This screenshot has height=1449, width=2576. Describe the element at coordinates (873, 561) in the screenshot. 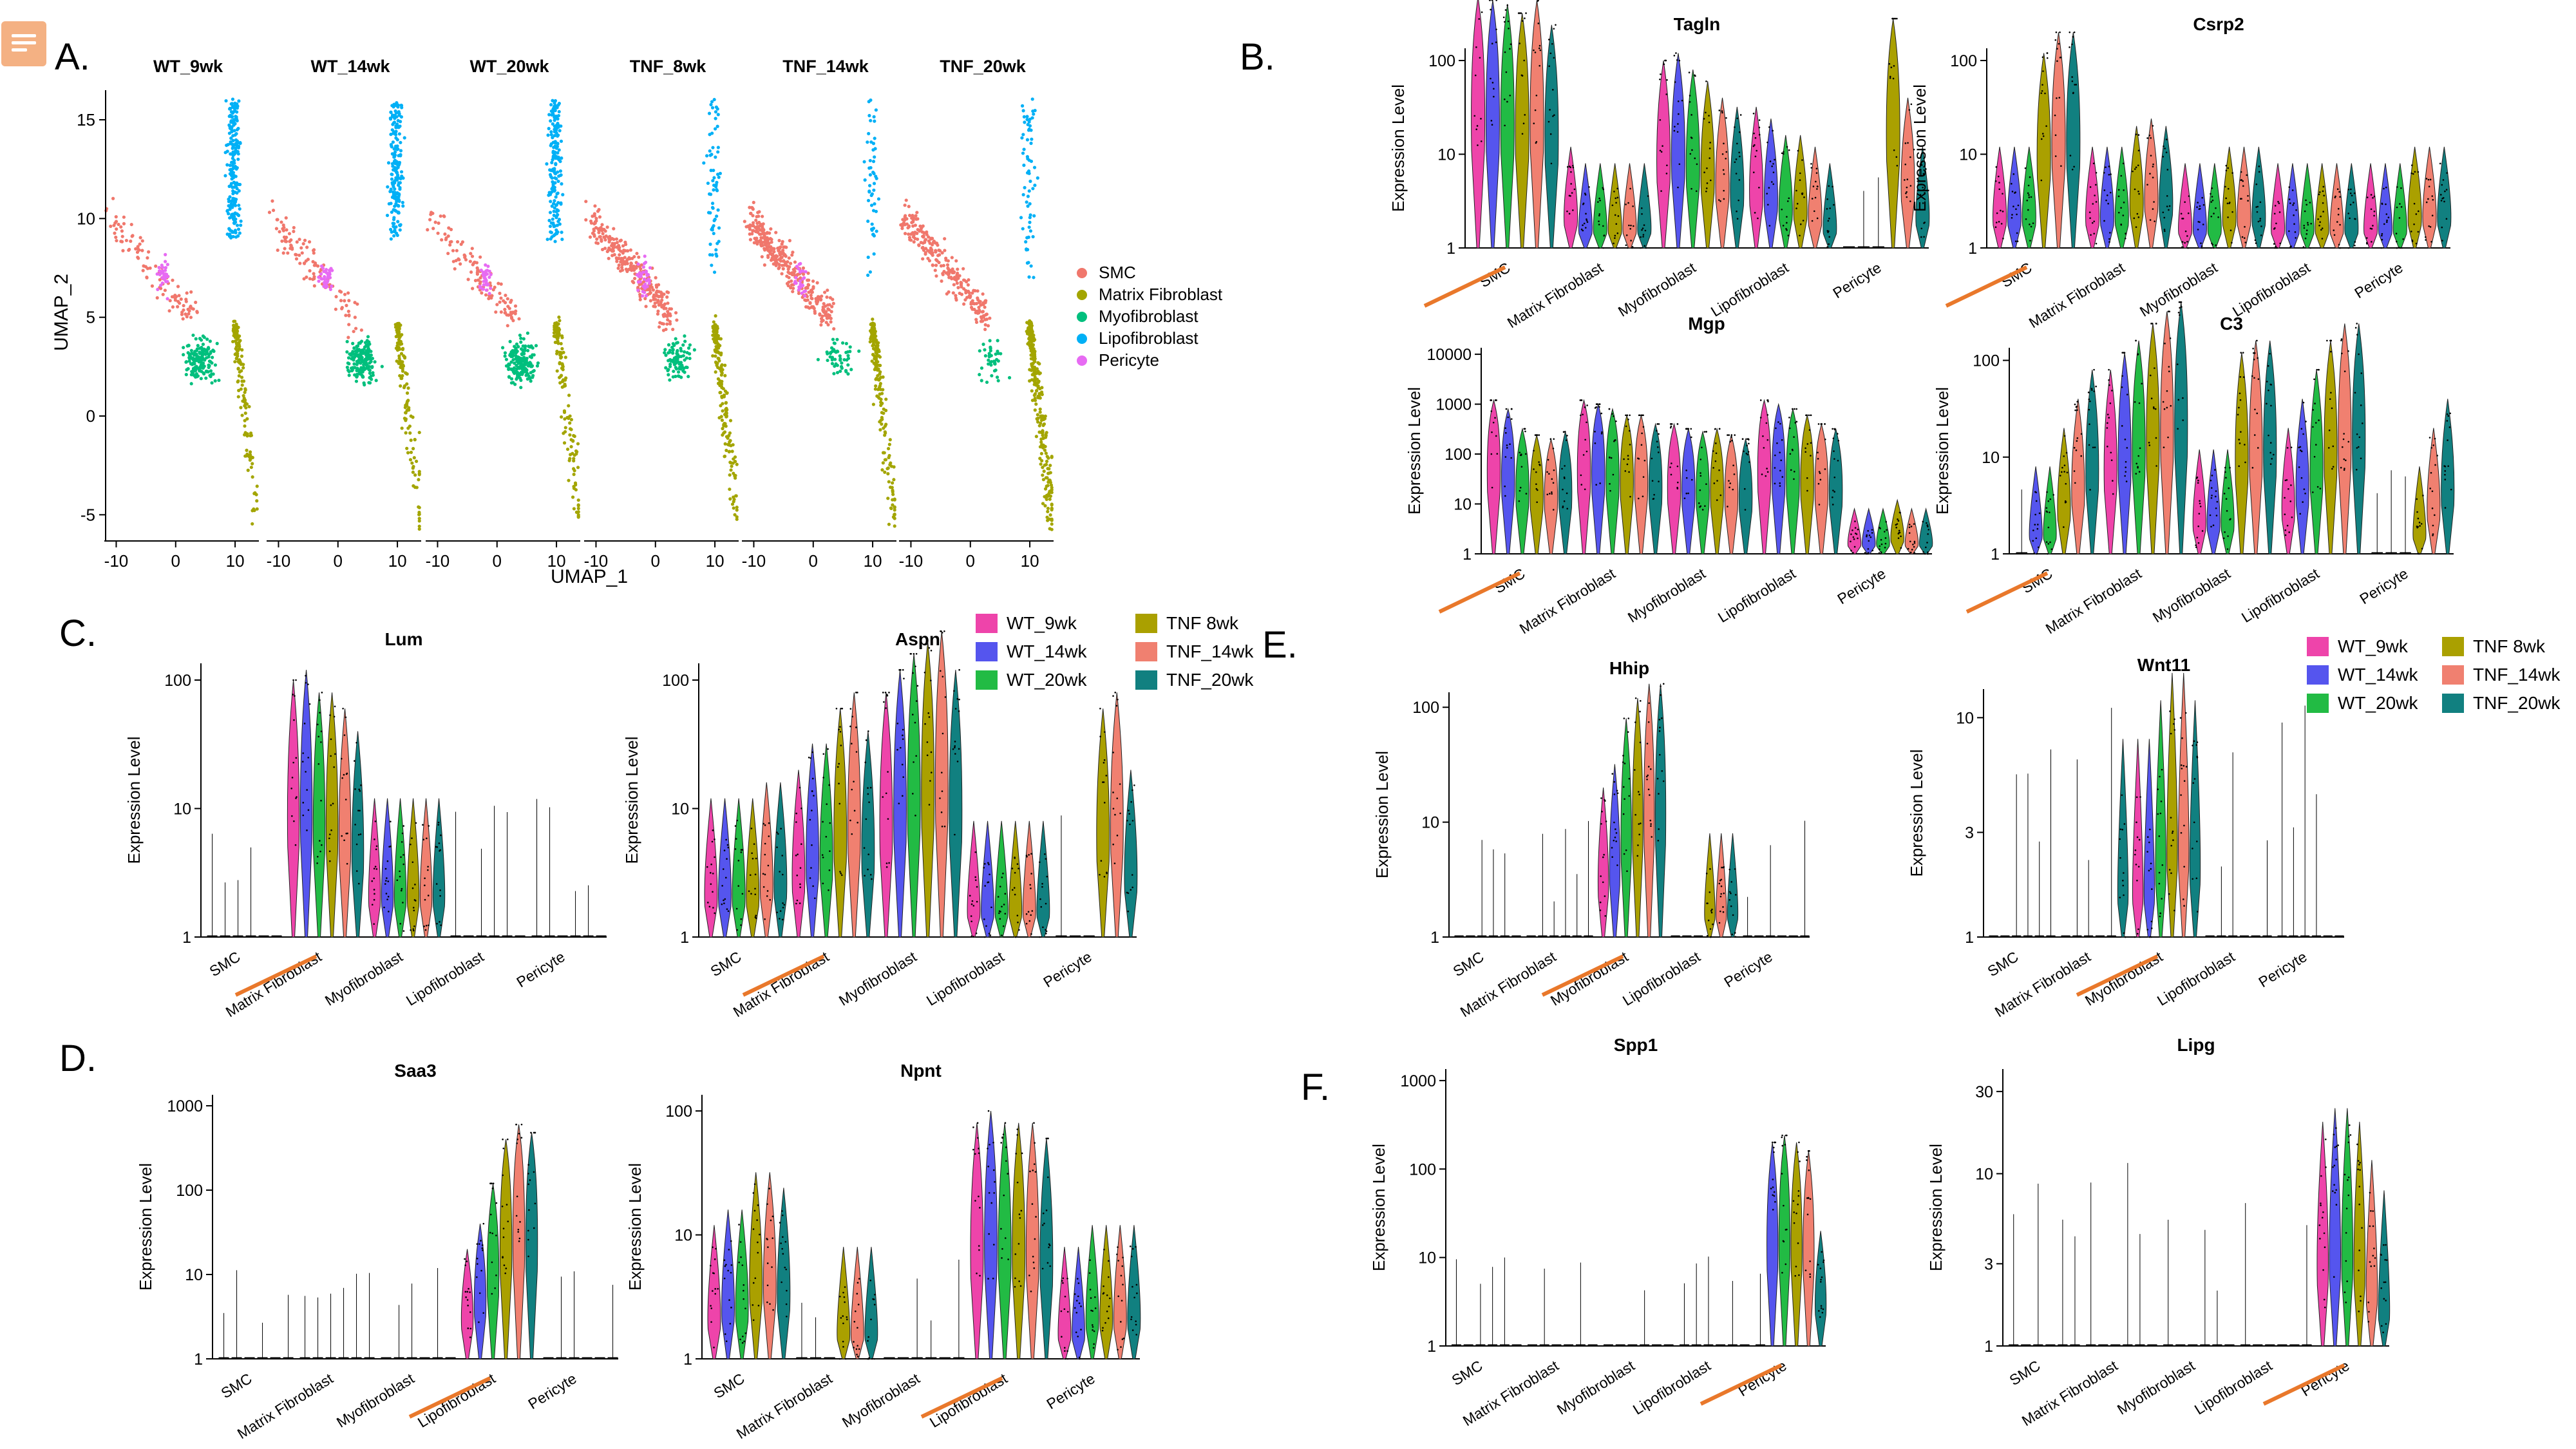

I see `umap-x-tick-label: 10` at that location.